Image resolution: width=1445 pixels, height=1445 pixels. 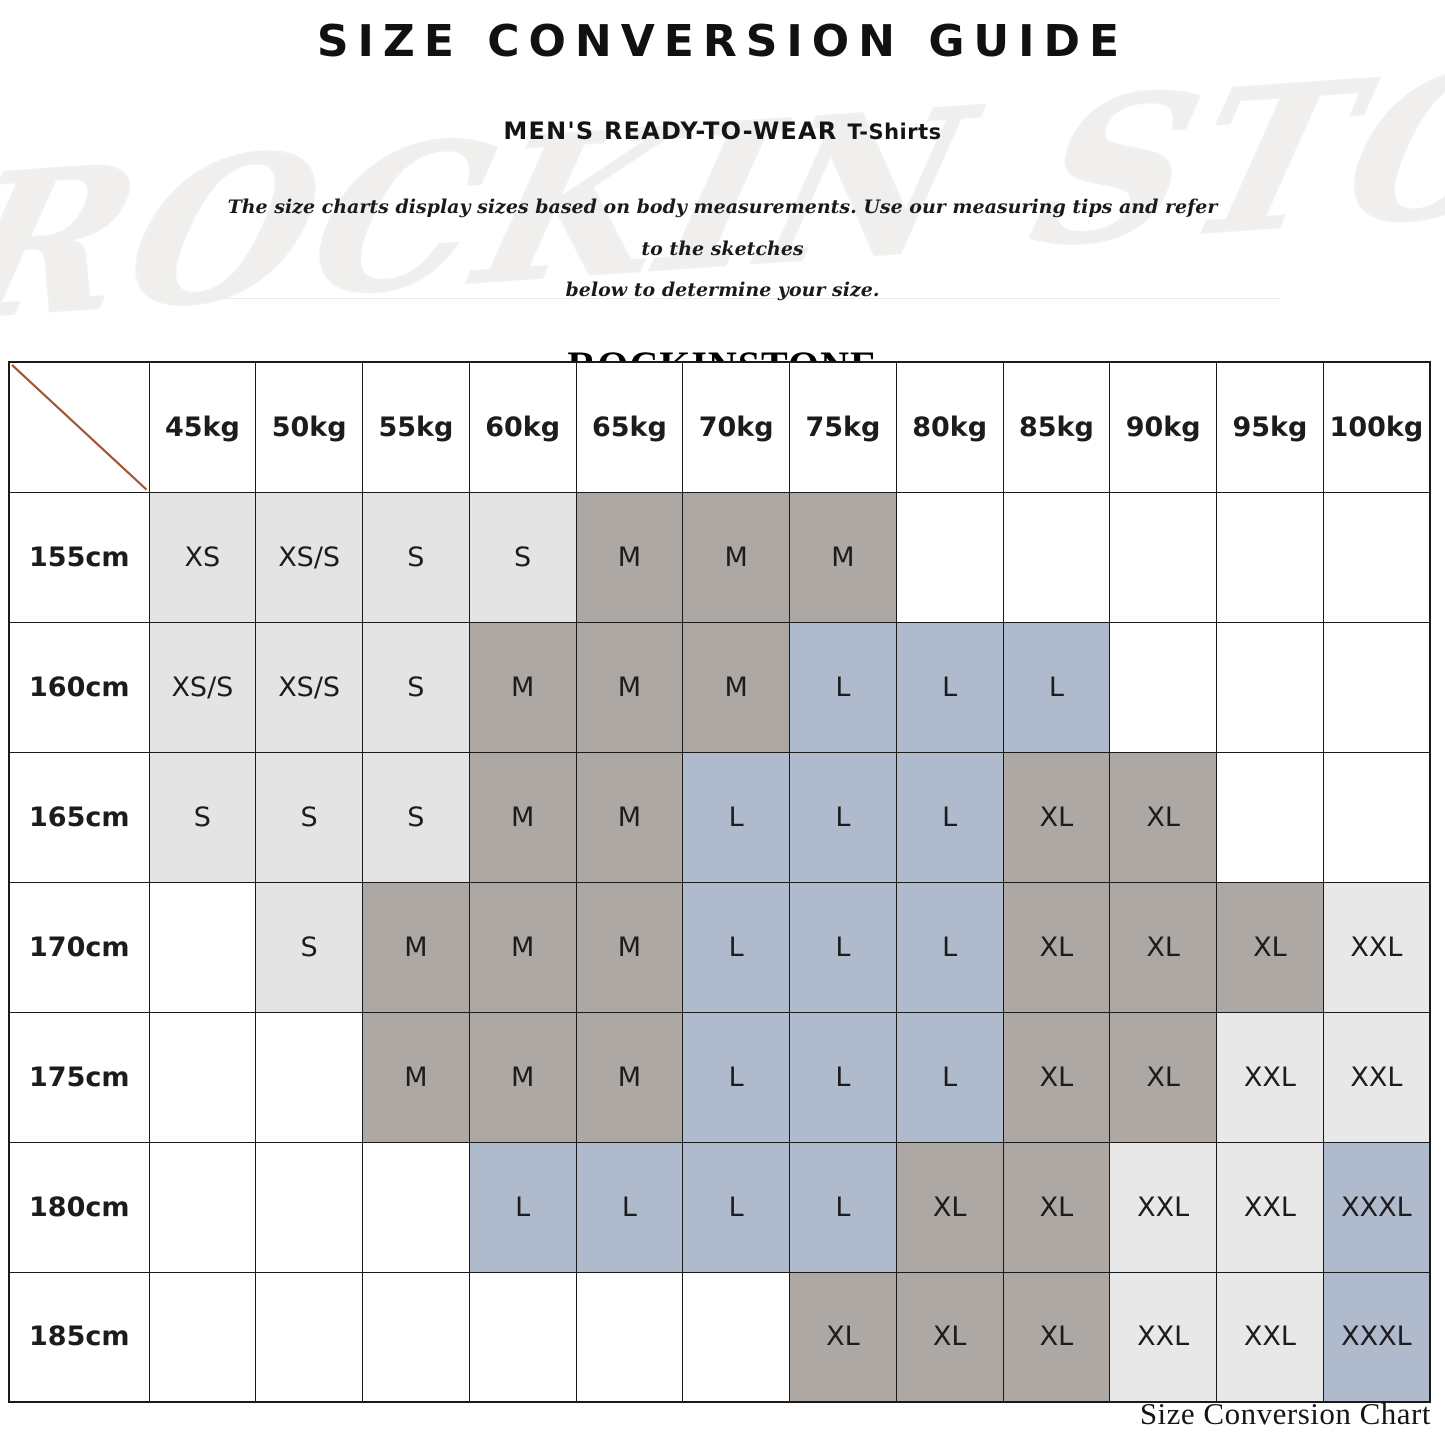 What do you see at coordinates (1163, 427) in the screenshot?
I see `column-header-weight: 90kg` at bounding box center [1163, 427].